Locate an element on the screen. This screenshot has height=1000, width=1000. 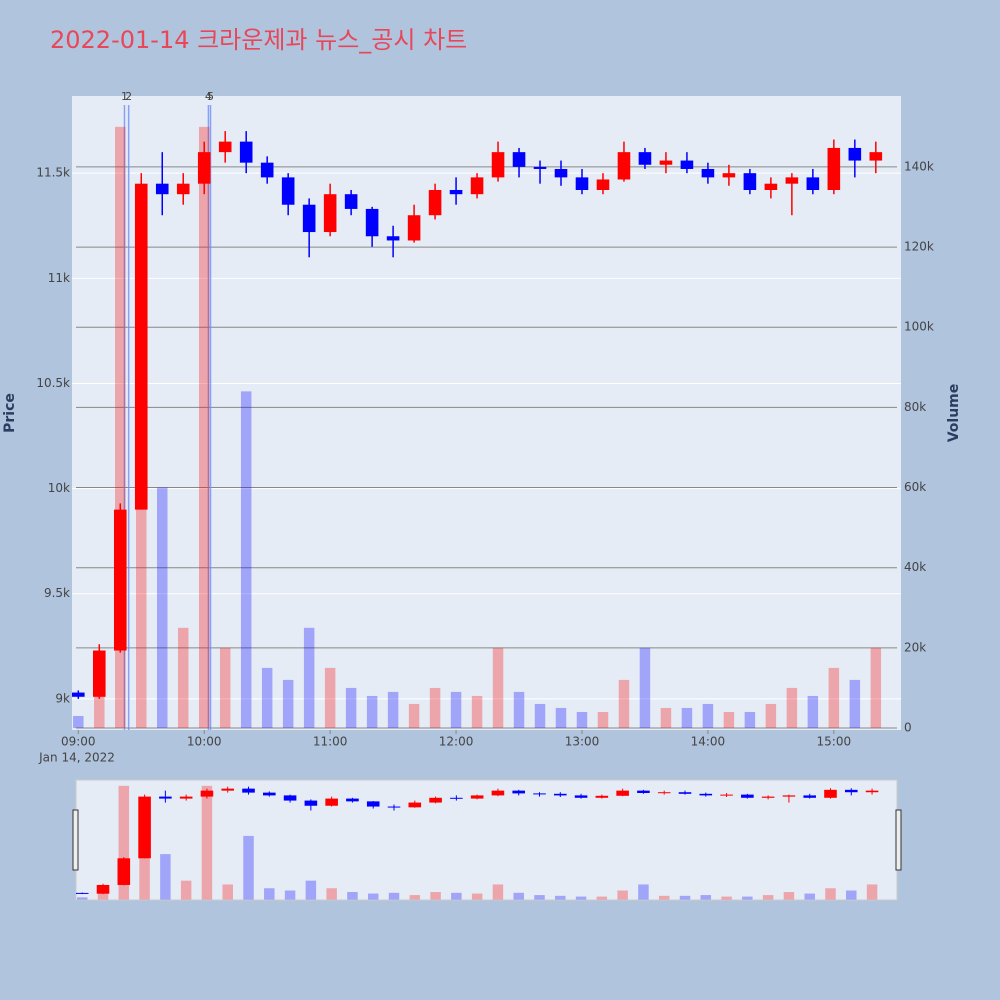
x-tick-label: 15:00 is located at coordinates (834, 742).